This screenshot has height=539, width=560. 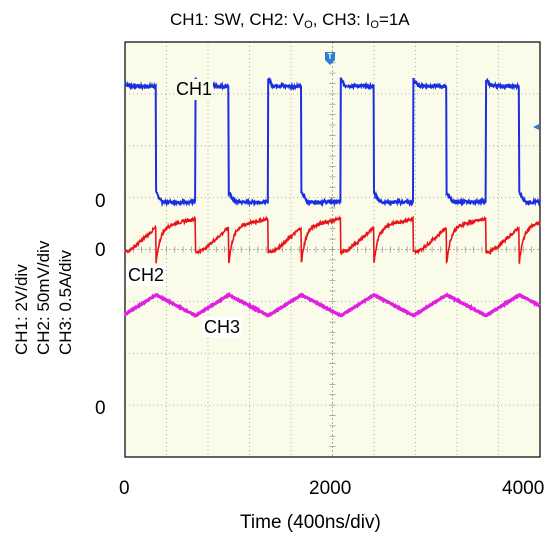 I want to click on ch2-trace-label: CH2, so click(x=146, y=275).